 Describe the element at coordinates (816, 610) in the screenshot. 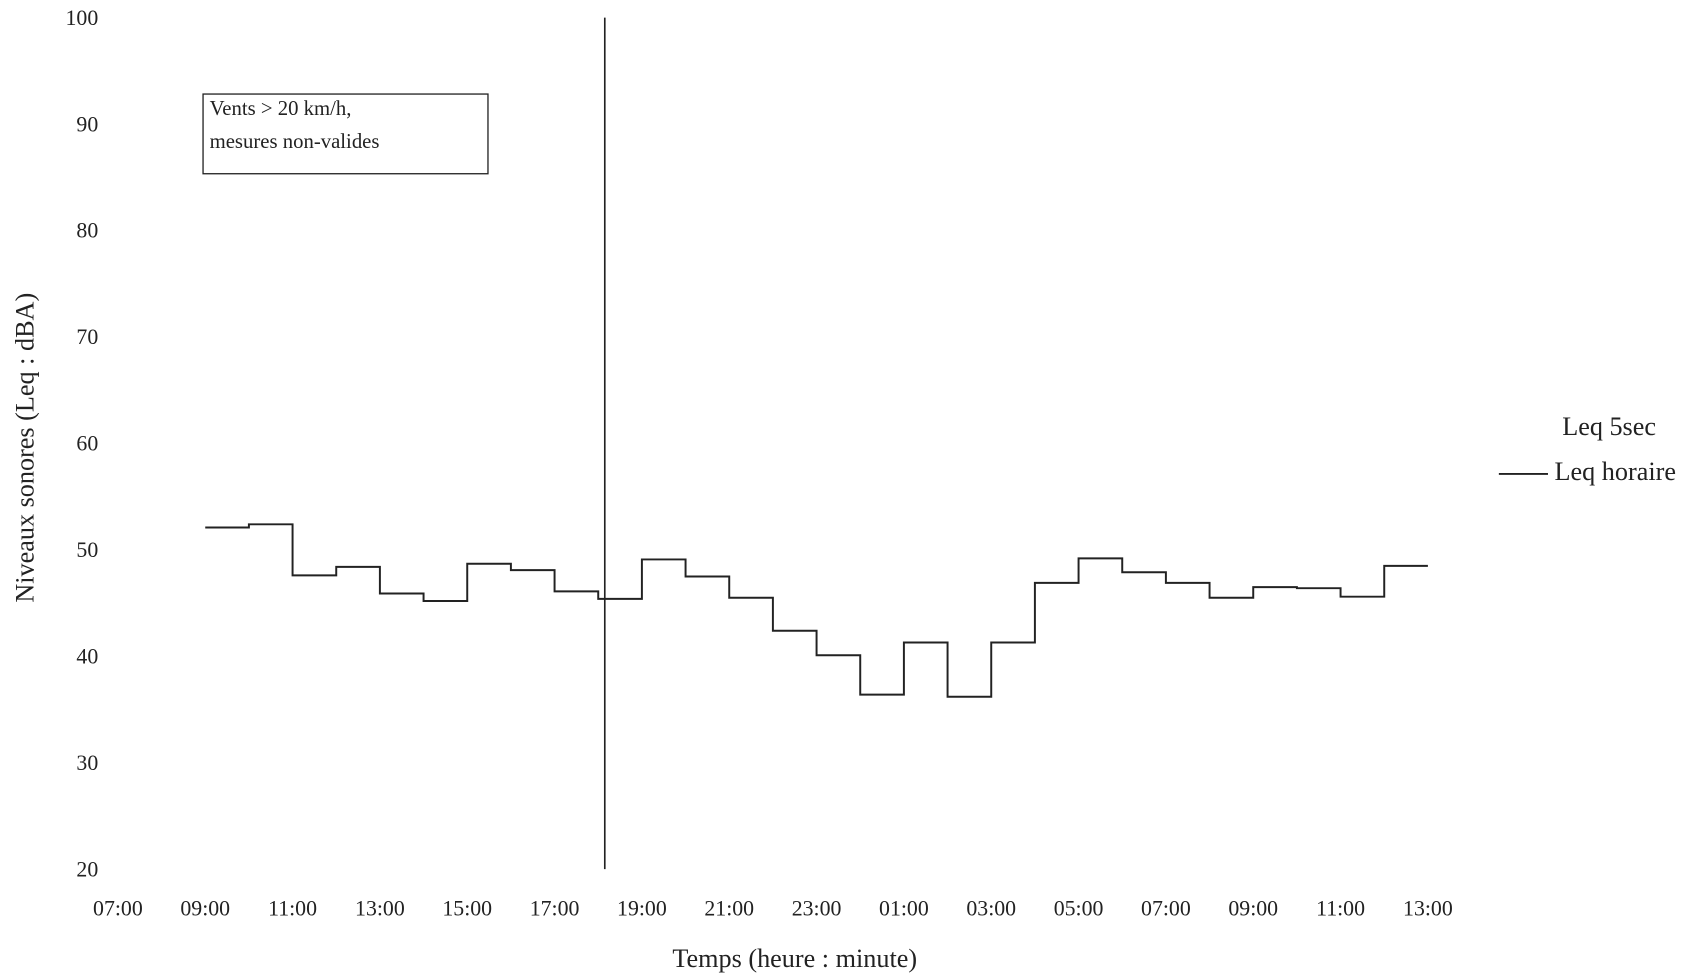

I see `step-line` at that location.